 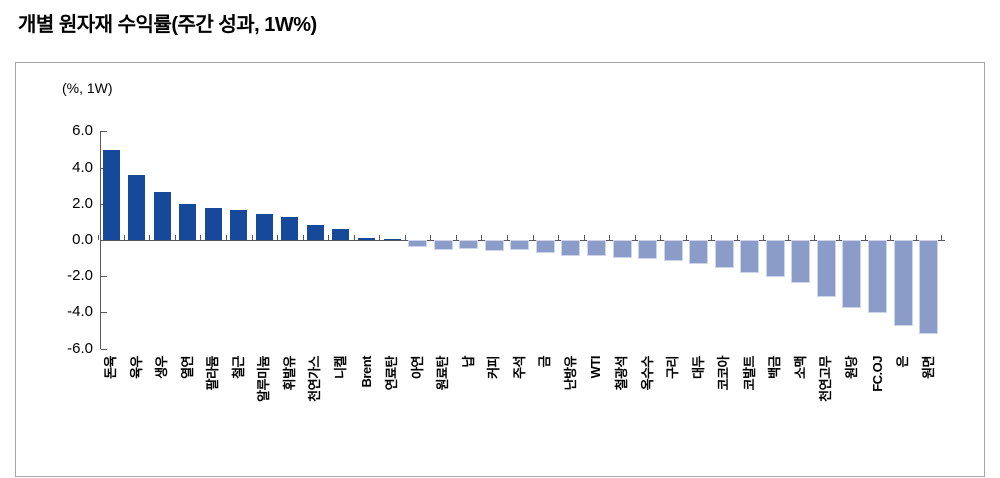 I want to click on x-axis-label: 천연가스, so click(x=315, y=379).